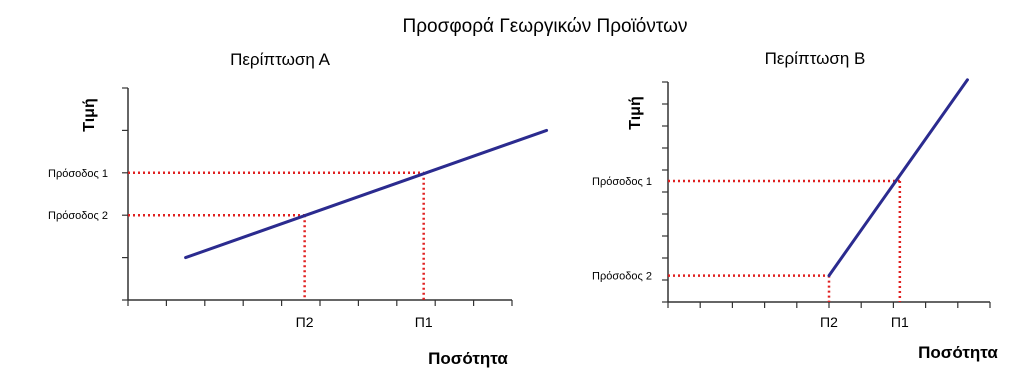  I want to click on panel-title: Περίπτωση Α, so click(280, 59).